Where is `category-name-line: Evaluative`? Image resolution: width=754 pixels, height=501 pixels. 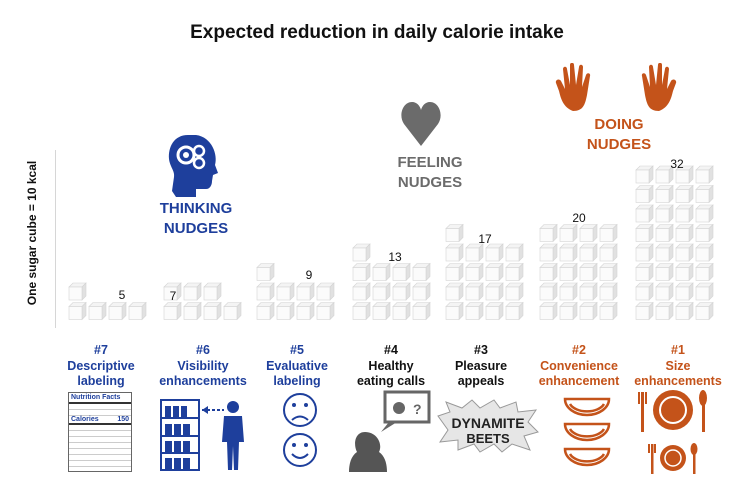
category-name-line: Evaluative is located at coordinates (297, 365).